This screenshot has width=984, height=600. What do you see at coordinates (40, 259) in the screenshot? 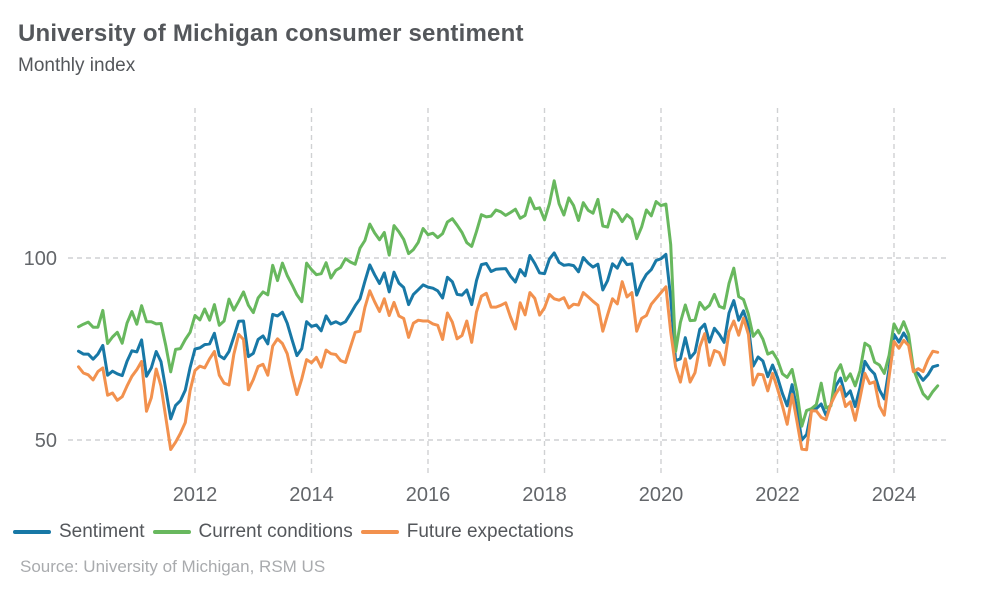
I see `y-axis-tick-label: 100` at bounding box center [40, 259].